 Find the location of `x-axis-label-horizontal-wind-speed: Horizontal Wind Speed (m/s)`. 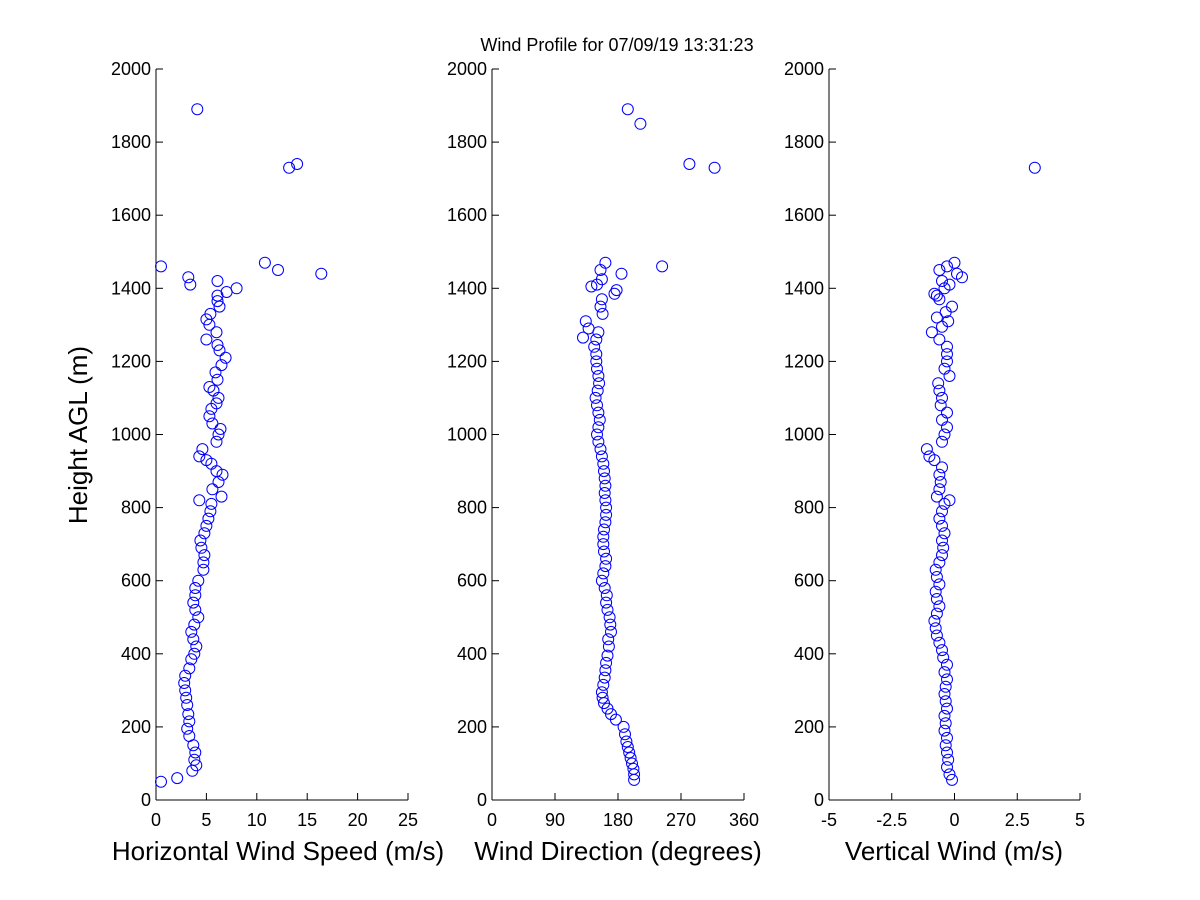

x-axis-label-horizontal-wind-speed: Horizontal Wind Speed (m/s) is located at coordinates (278, 851).